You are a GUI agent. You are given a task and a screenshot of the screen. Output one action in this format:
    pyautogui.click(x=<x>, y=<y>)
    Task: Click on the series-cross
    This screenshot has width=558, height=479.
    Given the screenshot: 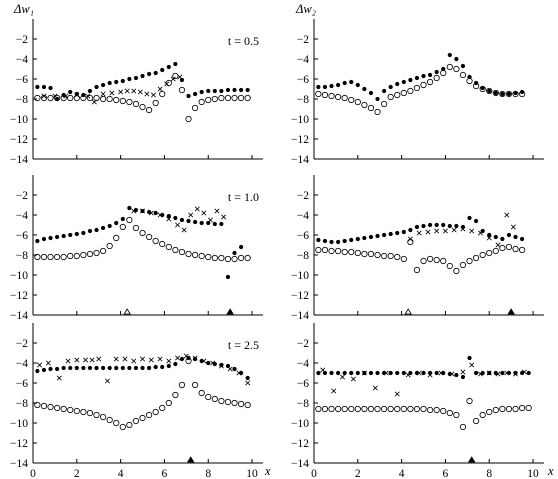 What is the action you would take?
    pyautogui.click(x=112, y=89)
    